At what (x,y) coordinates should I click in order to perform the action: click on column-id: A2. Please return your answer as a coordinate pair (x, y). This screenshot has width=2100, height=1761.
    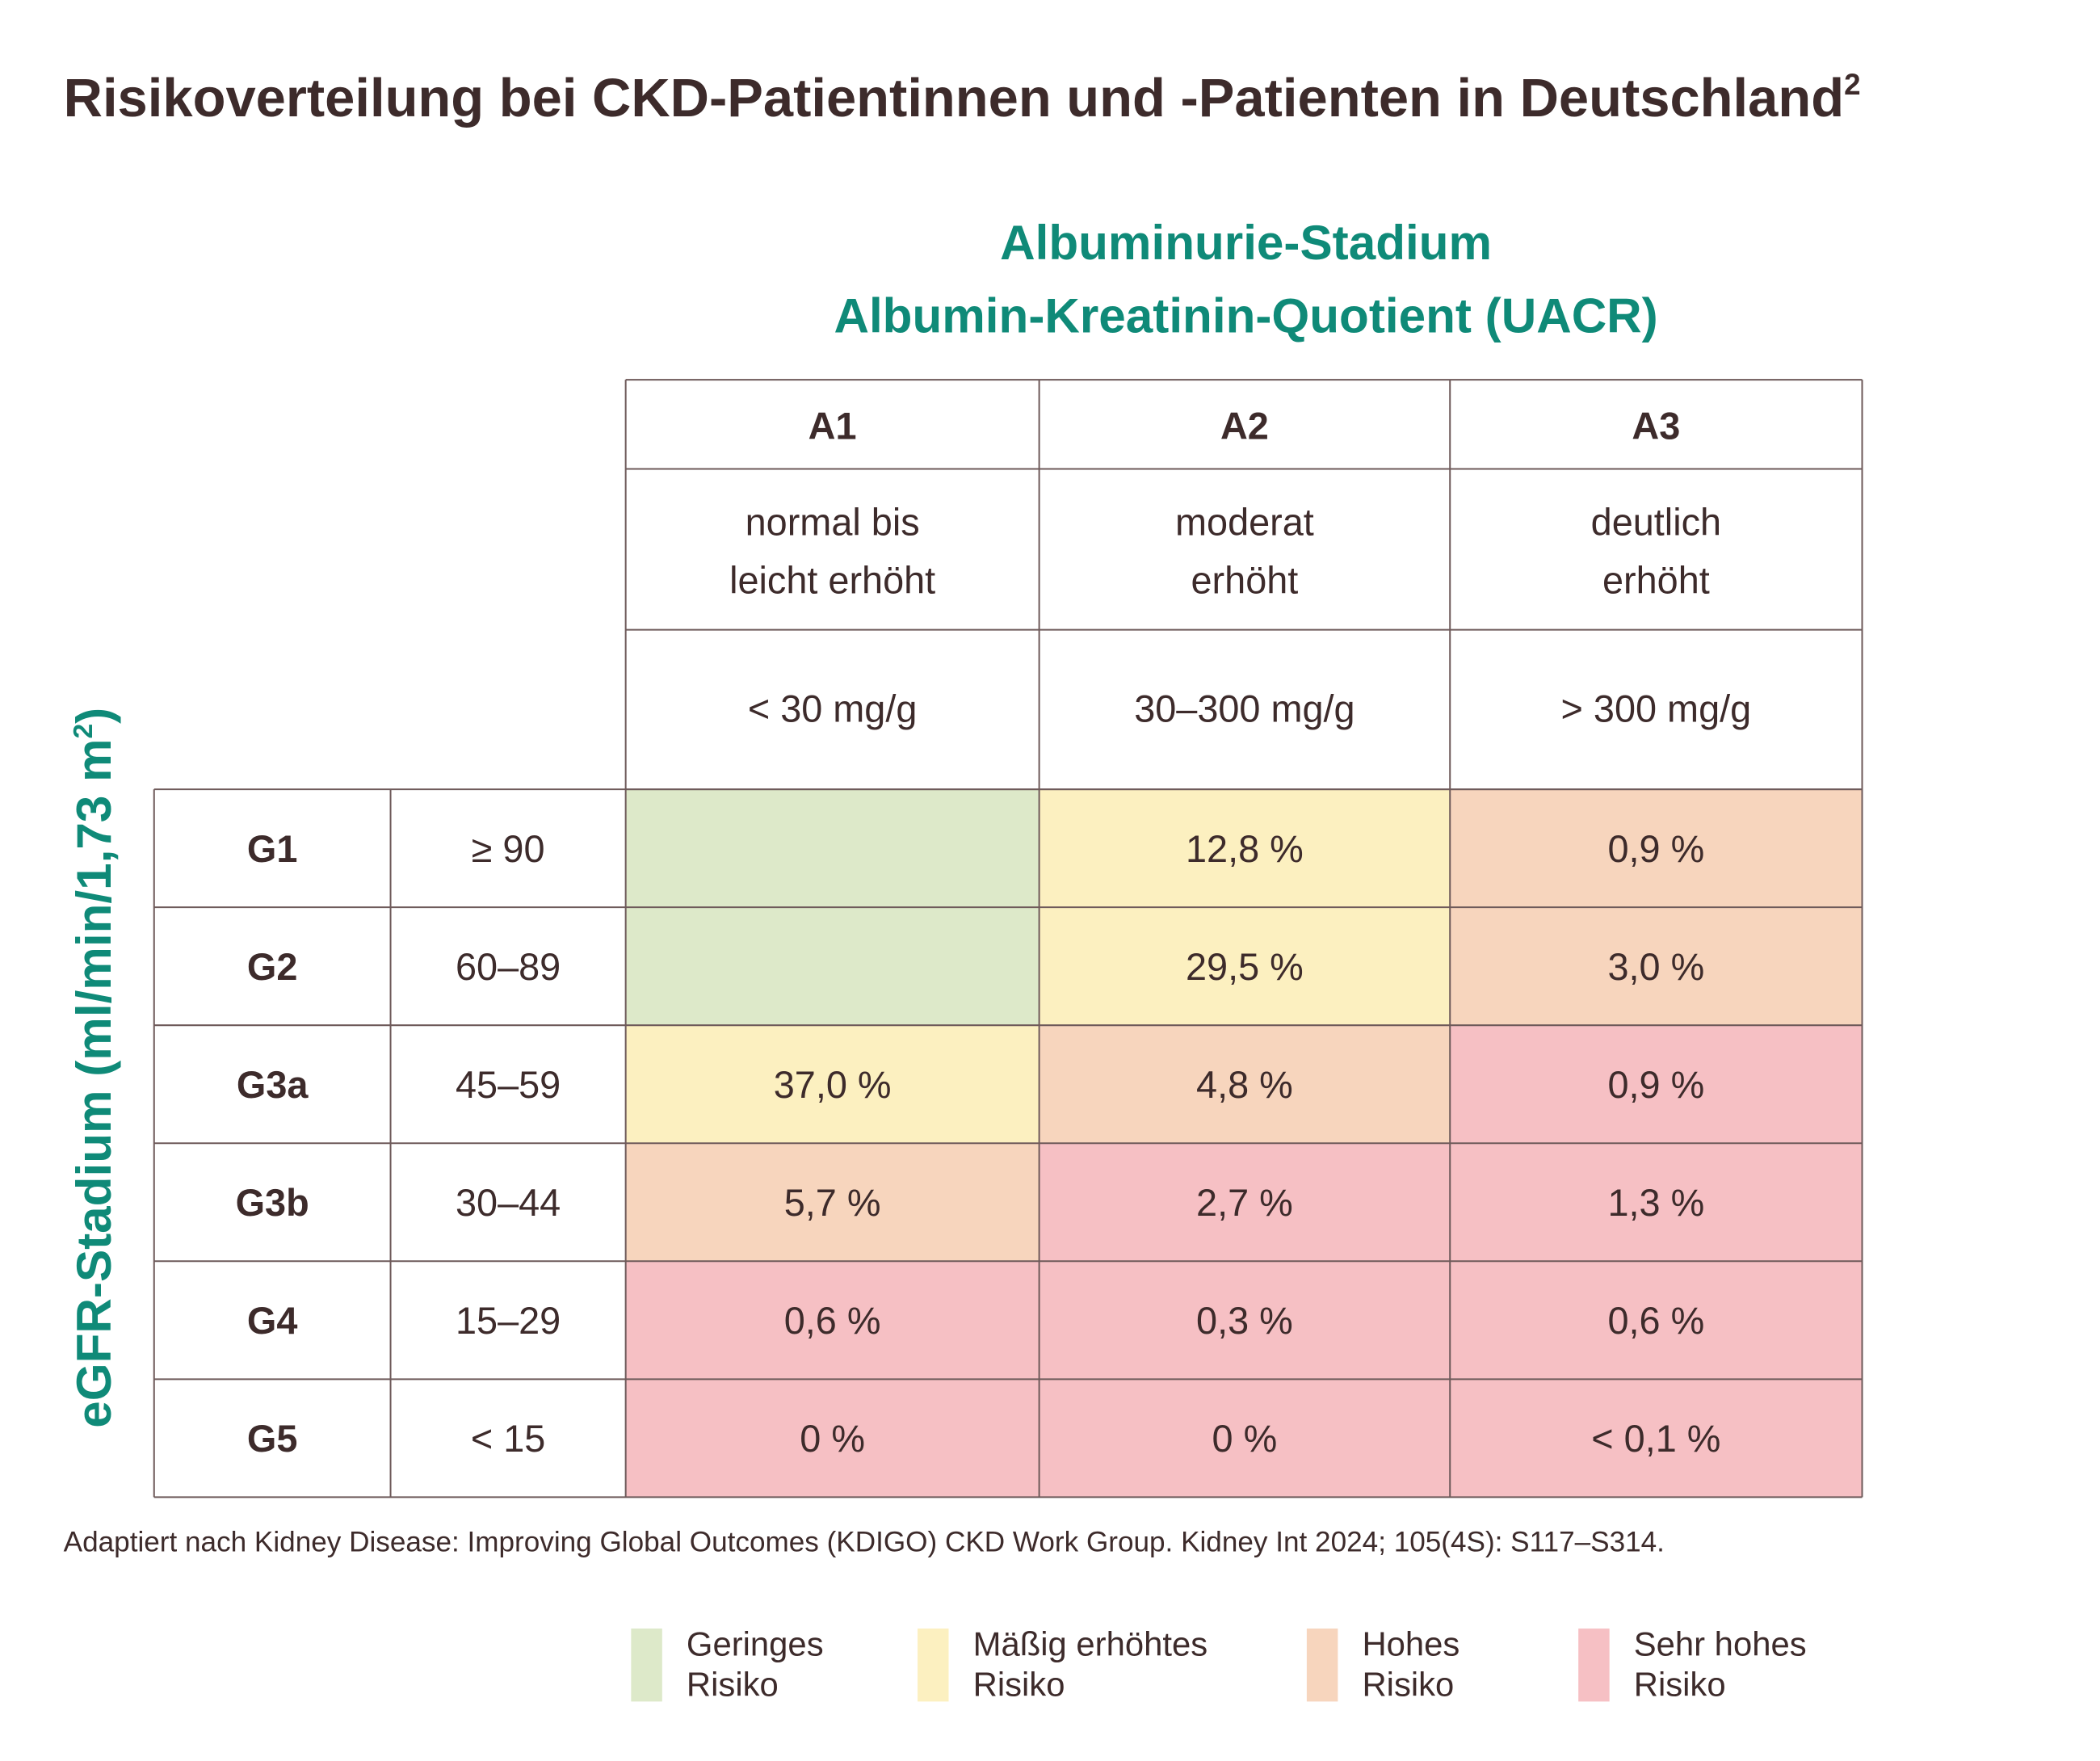
    Looking at the image, I should click on (1244, 427).